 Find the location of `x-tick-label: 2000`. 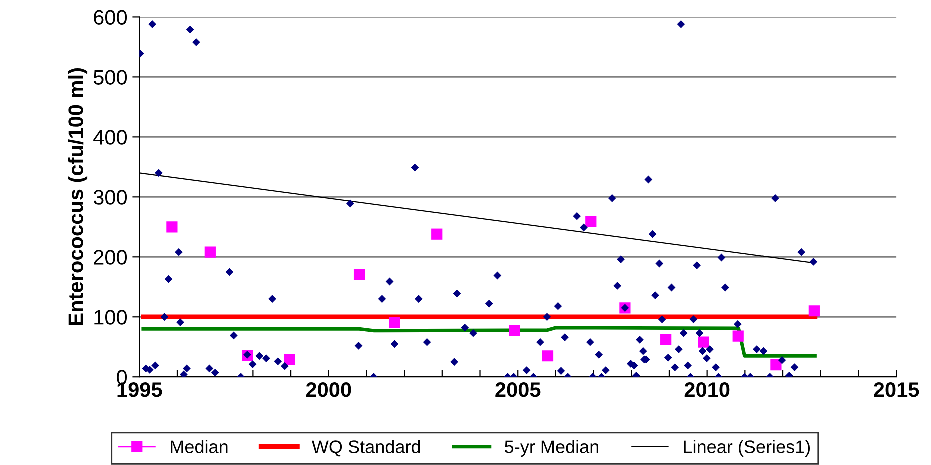

x-tick-label: 2000 is located at coordinates (329, 390).